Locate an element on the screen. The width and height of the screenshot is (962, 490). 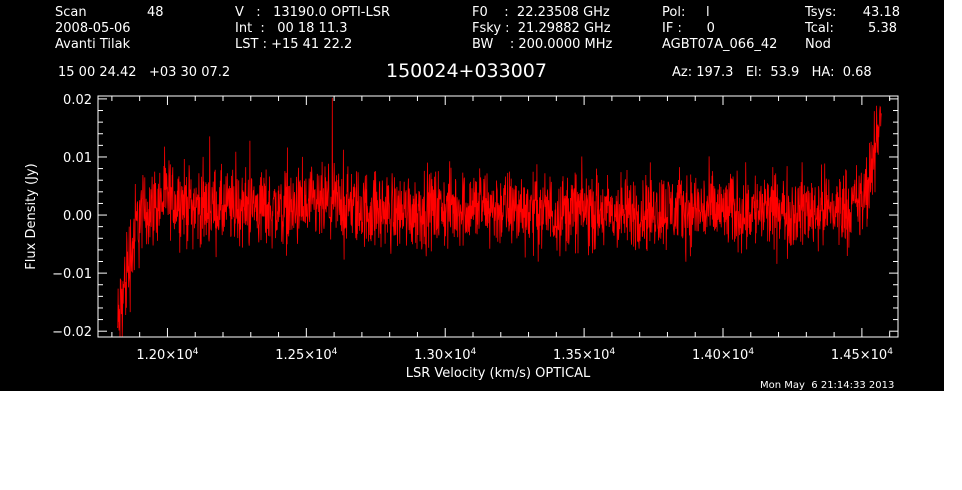
bandwidth: BW : 200.0000 MHz is located at coordinates (542, 44).